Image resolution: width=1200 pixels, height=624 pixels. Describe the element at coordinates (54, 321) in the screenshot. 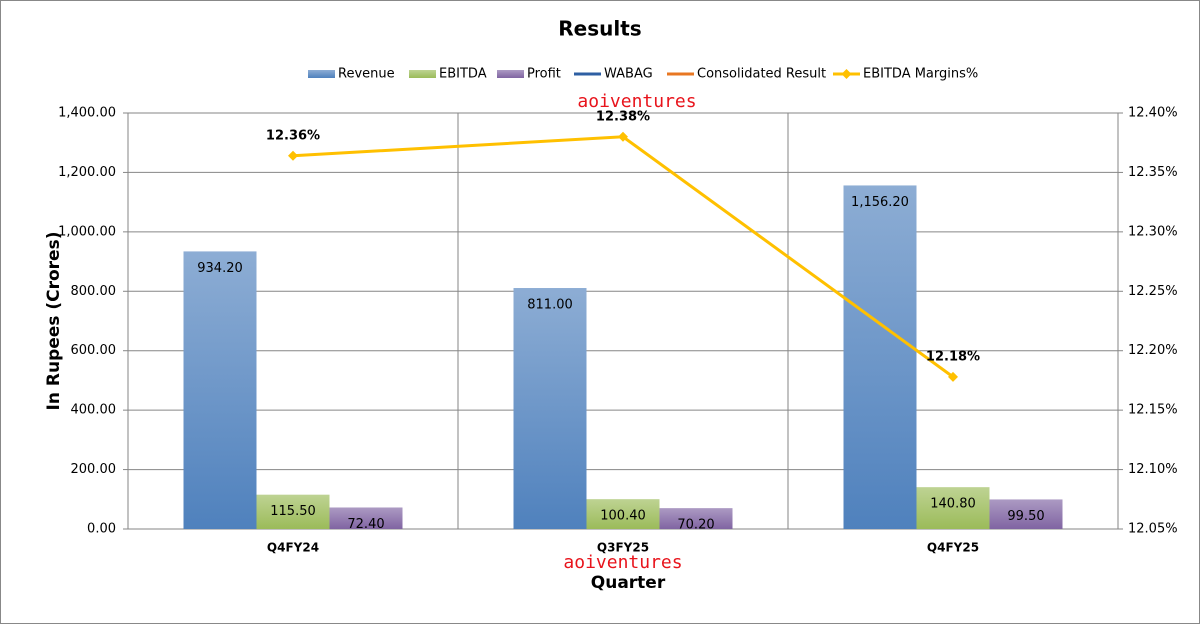

I see `y-axis-title: In Rupees (Crores)` at that location.